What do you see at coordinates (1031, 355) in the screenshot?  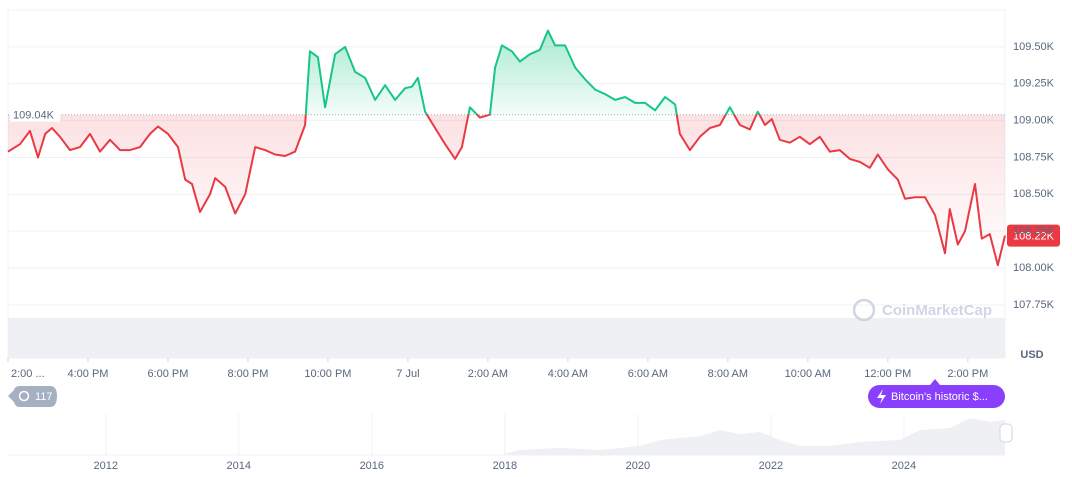 I see `currency: USD` at bounding box center [1031, 355].